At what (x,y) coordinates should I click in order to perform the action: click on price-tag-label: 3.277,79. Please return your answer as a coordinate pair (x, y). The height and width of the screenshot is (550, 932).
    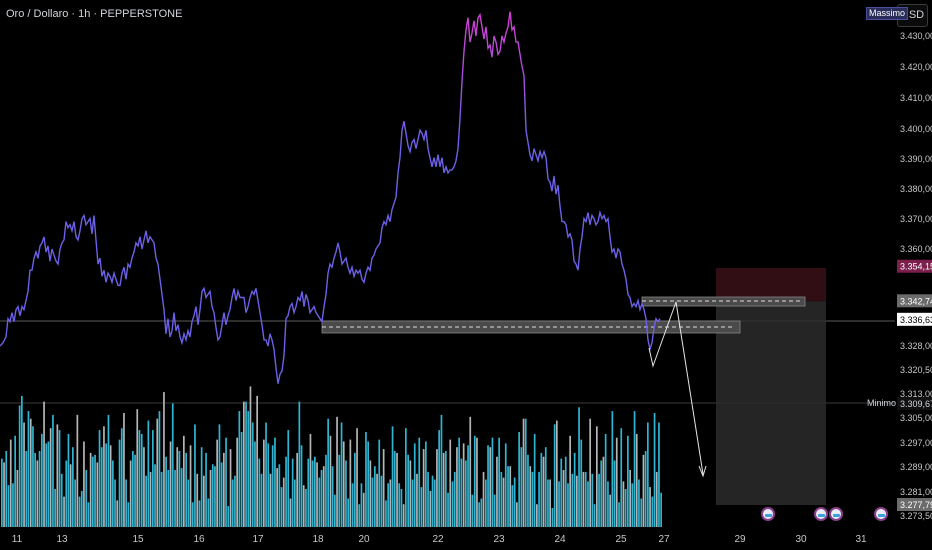
    Looking at the image, I should click on (916, 505).